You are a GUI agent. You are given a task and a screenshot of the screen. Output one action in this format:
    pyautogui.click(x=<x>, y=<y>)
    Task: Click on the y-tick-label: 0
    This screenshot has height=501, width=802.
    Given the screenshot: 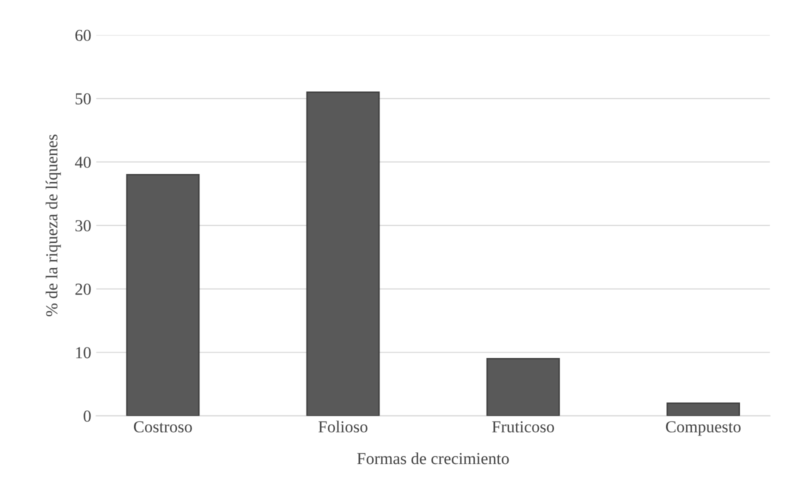 What is the action you would take?
    pyautogui.click(x=87, y=416)
    